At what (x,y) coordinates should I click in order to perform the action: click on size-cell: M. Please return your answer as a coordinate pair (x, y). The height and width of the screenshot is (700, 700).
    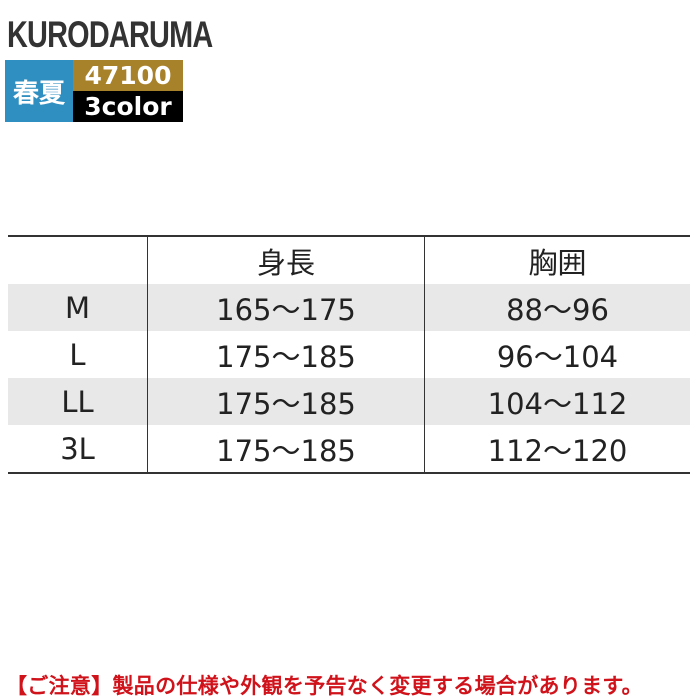
    Looking at the image, I should click on (78, 307).